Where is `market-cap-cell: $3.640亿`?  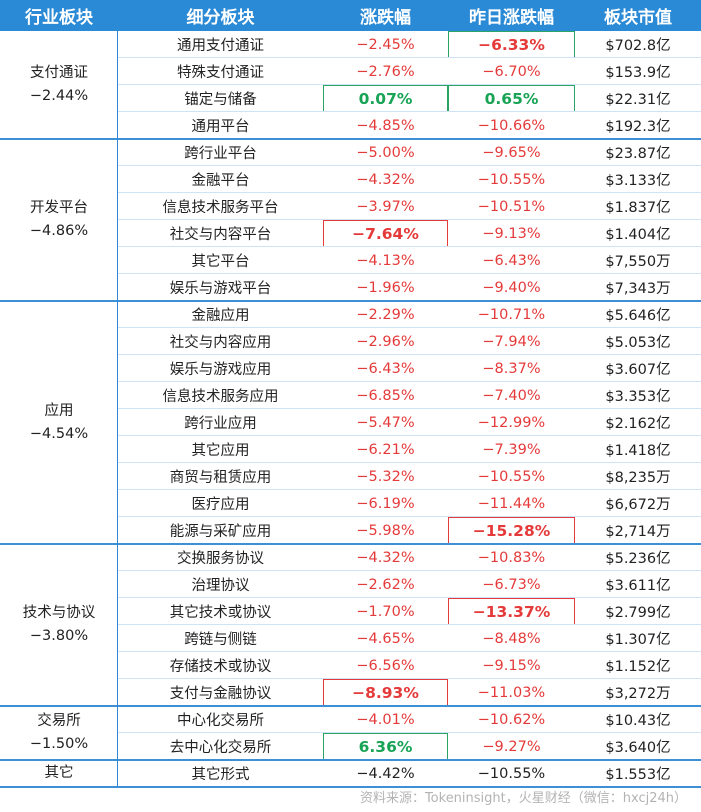 market-cap-cell: $3.640亿 is located at coordinates (638, 748).